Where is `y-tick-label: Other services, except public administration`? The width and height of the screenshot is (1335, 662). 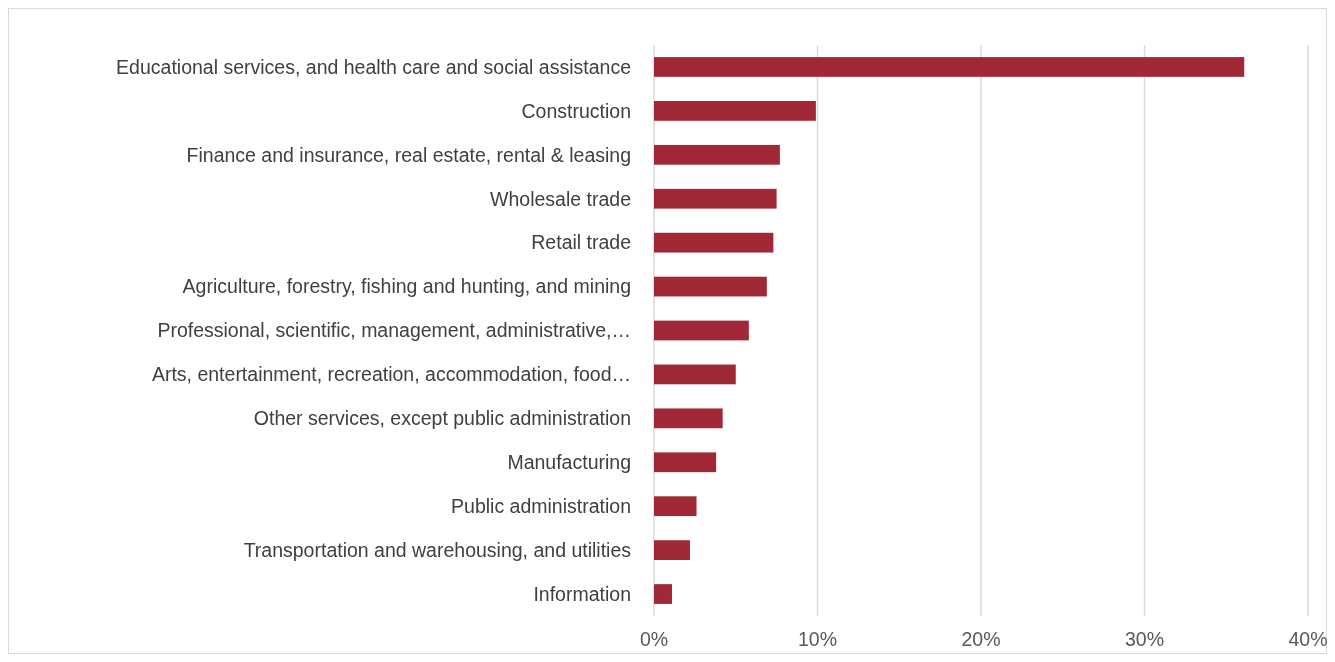 y-tick-label: Other services, except public administration is located at coordinates (442, 418).